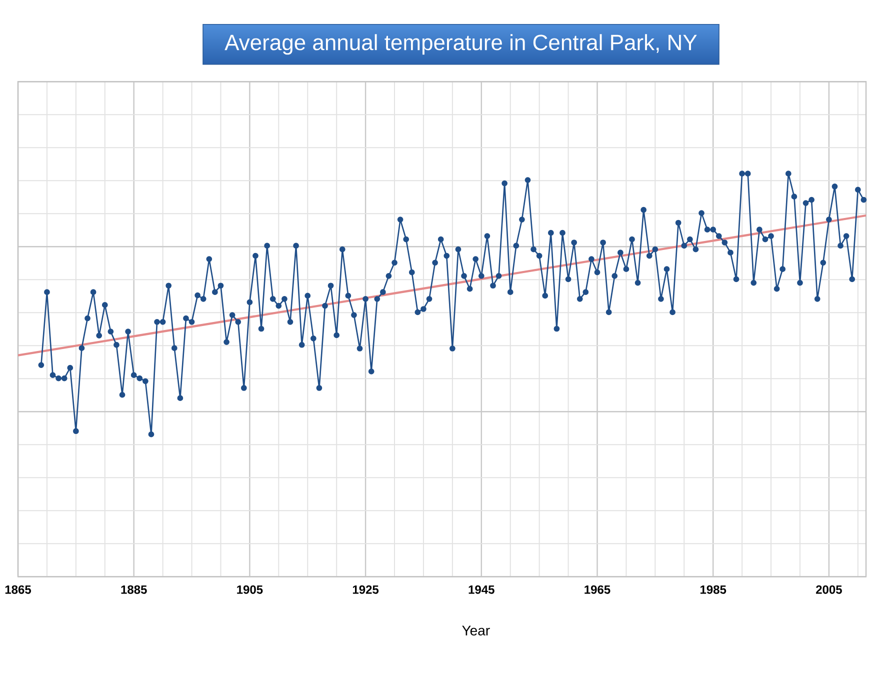 This screenshot has width=870, height=674. Describe the element at coordinates (134, 589) in the screenshot. I see `x-tick-label: 1885` at that location.